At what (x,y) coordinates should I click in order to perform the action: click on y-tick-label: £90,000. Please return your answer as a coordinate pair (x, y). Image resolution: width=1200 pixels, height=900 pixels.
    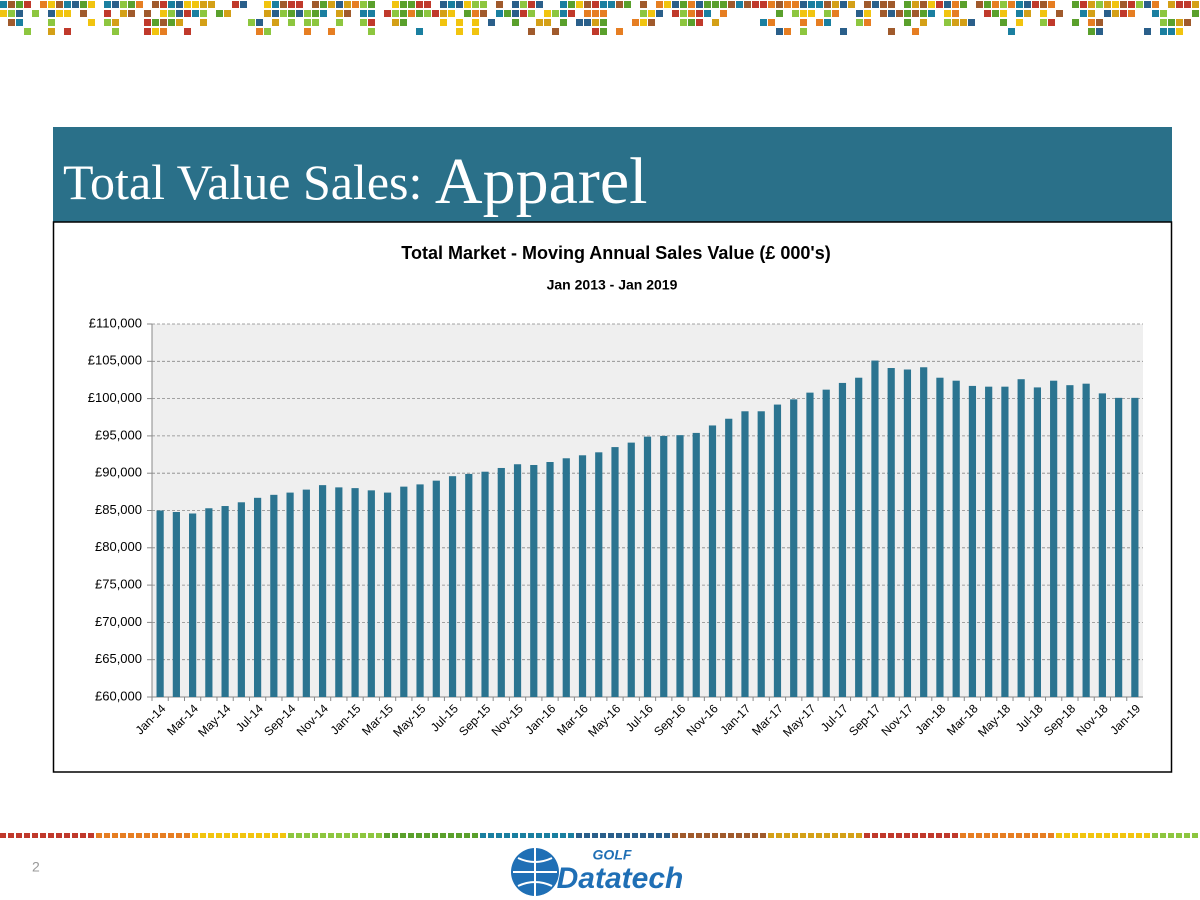
    Looking at the image, I should click on (118, 472).